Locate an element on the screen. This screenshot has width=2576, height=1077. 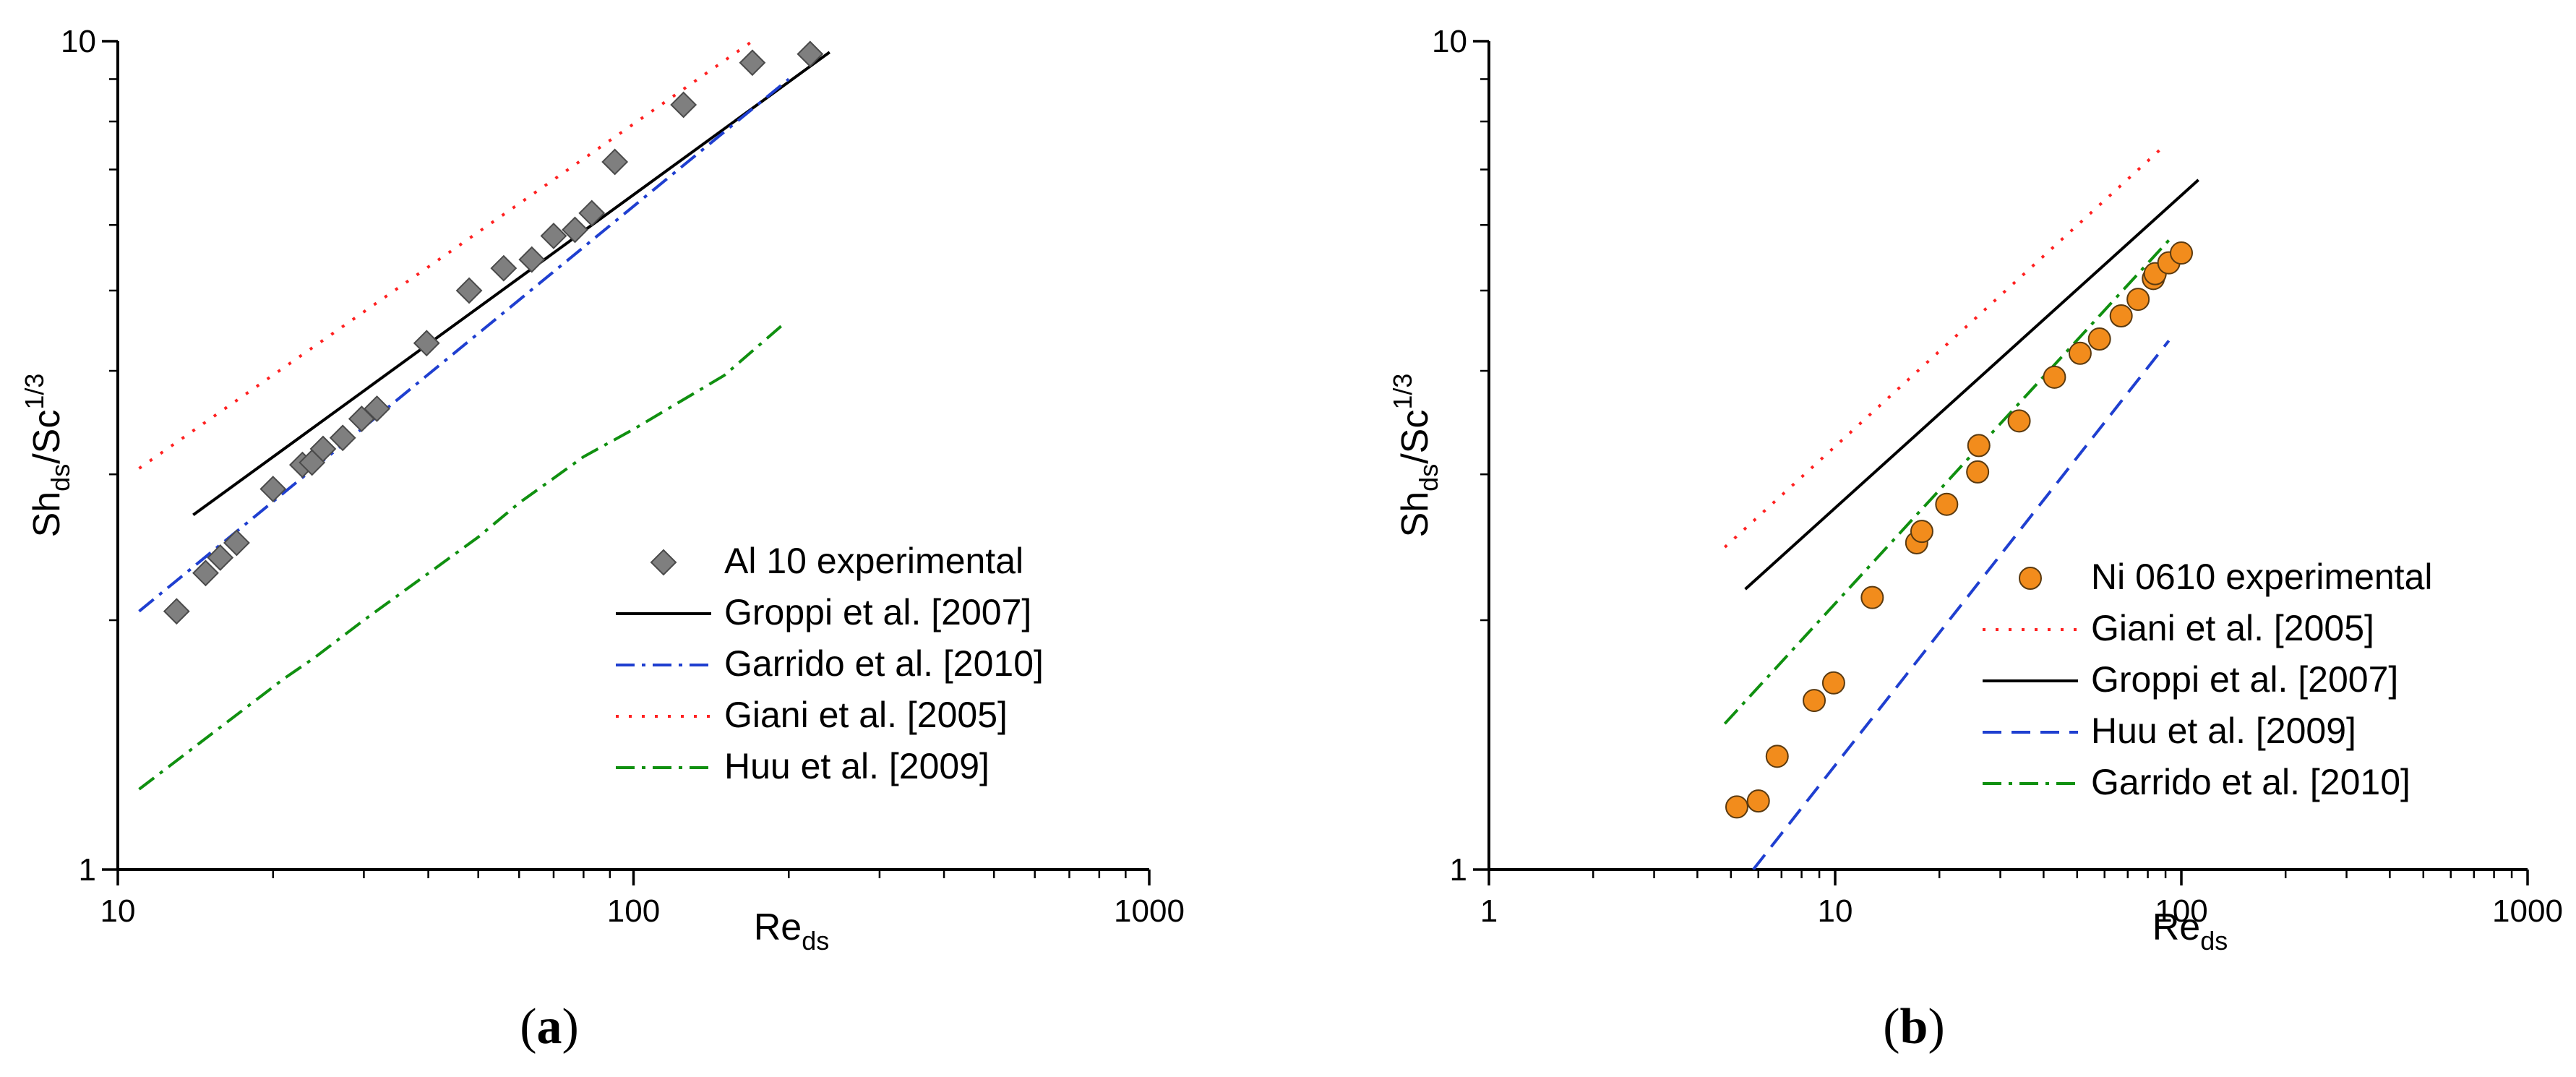
legend-swatch-ni-0610-experimental is located at coordinates (2031, 578).